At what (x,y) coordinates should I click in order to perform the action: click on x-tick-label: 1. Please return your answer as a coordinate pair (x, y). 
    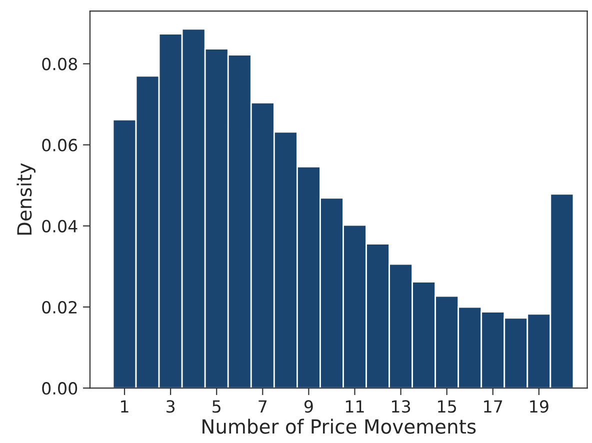
    Looking at the image, I should click on (124, 406).